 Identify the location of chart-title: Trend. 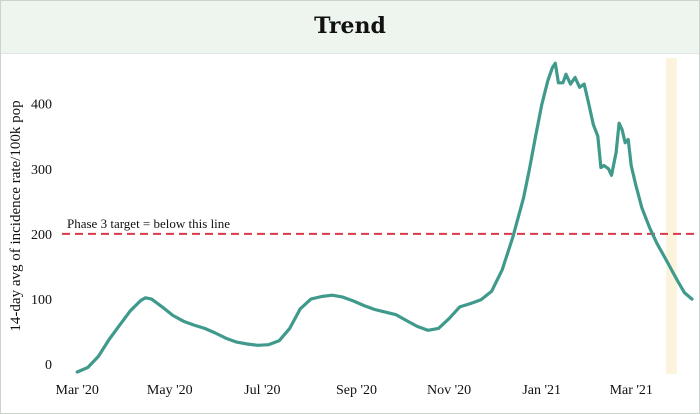
(350, 26).